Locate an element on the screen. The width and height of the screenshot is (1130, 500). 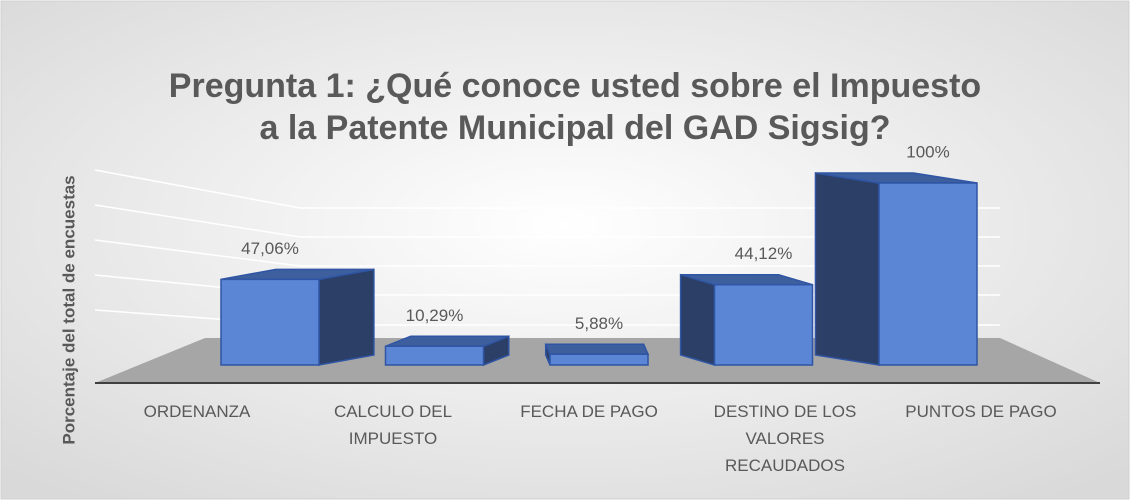
data-label: 44,12% is located at coordinates (764, 253).